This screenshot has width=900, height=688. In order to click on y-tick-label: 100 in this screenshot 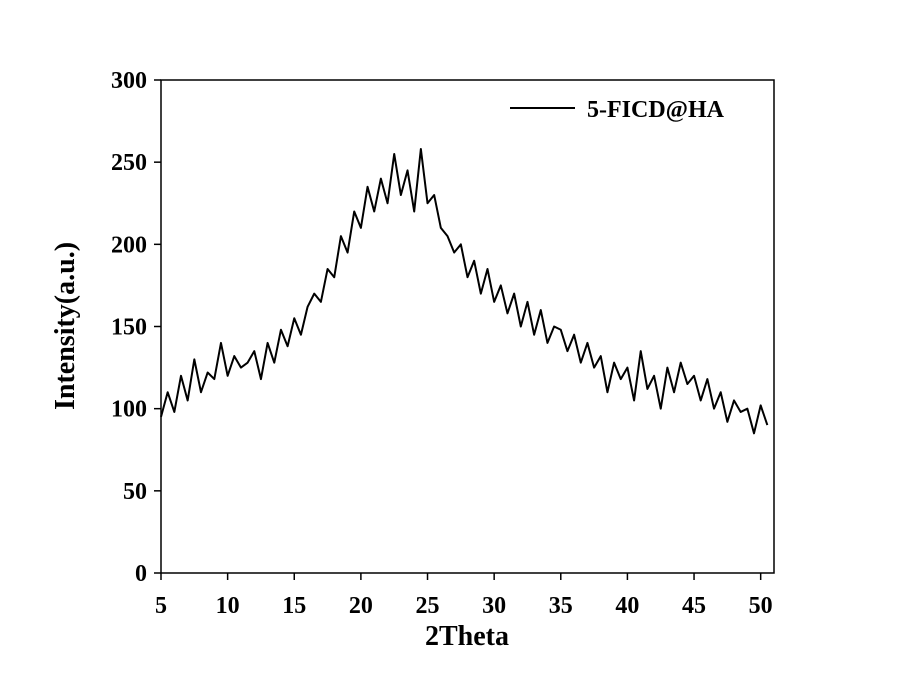, I will do `click(129, 410)`.